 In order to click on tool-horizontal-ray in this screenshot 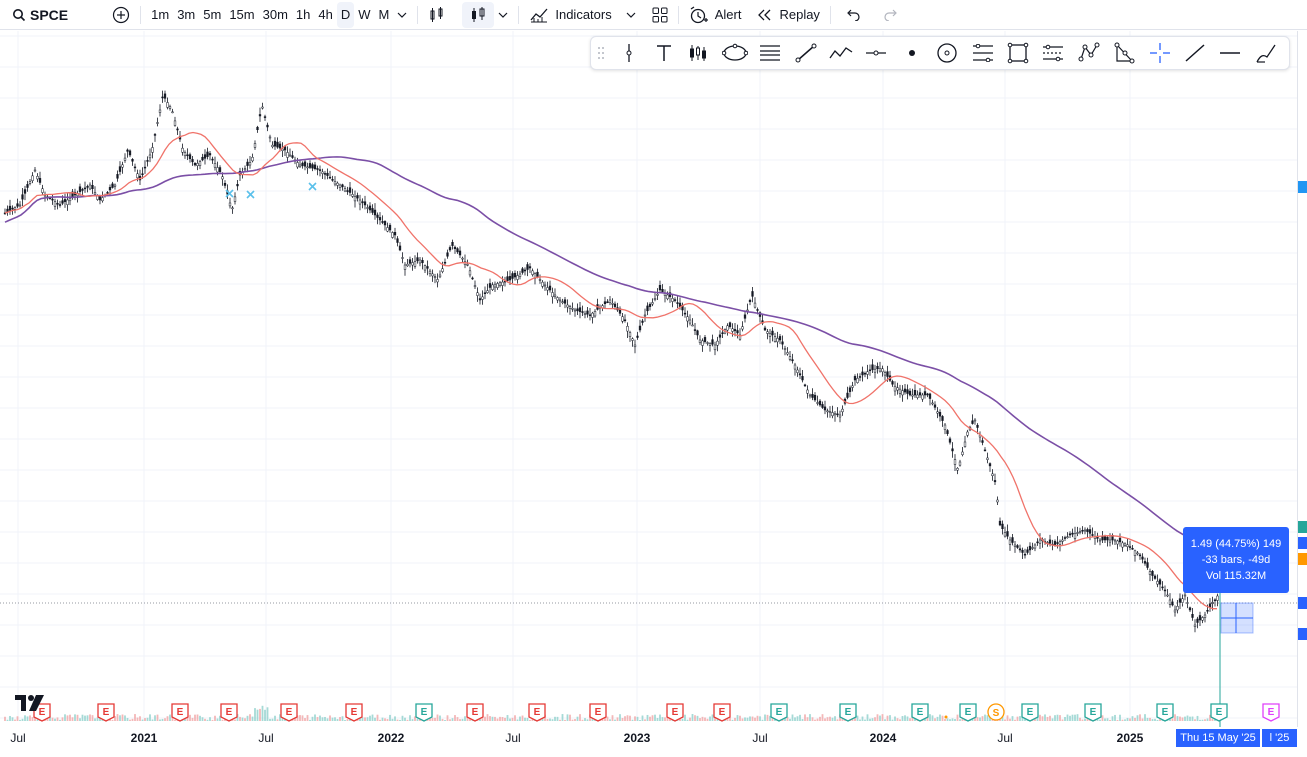, I will do `click(876, 53)`.